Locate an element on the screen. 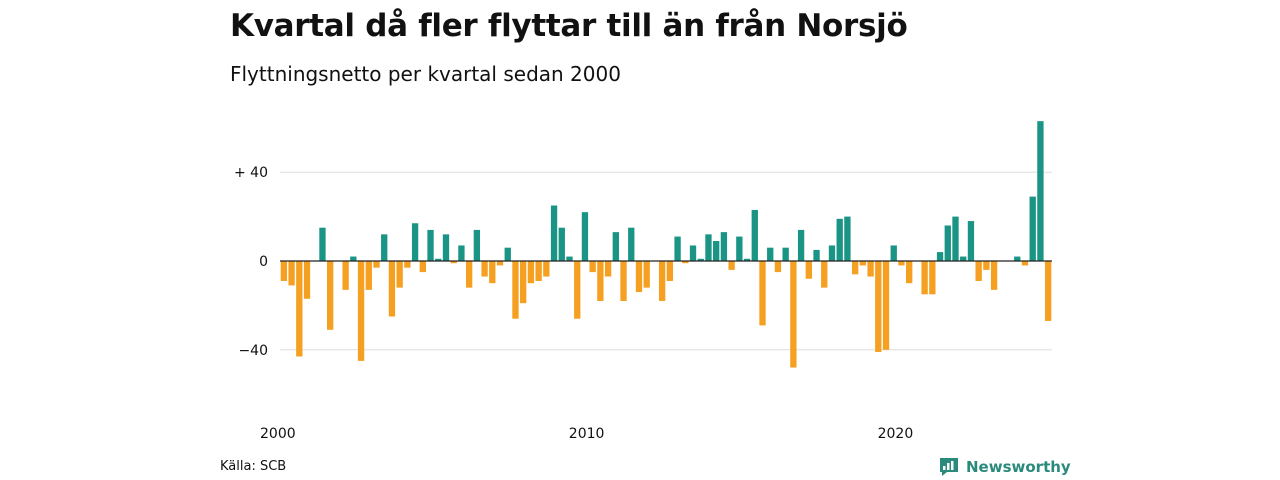 The height and width of the screenshot is (480, 1280). x-tick-label: 2020 is located at coordinates (896, 434).